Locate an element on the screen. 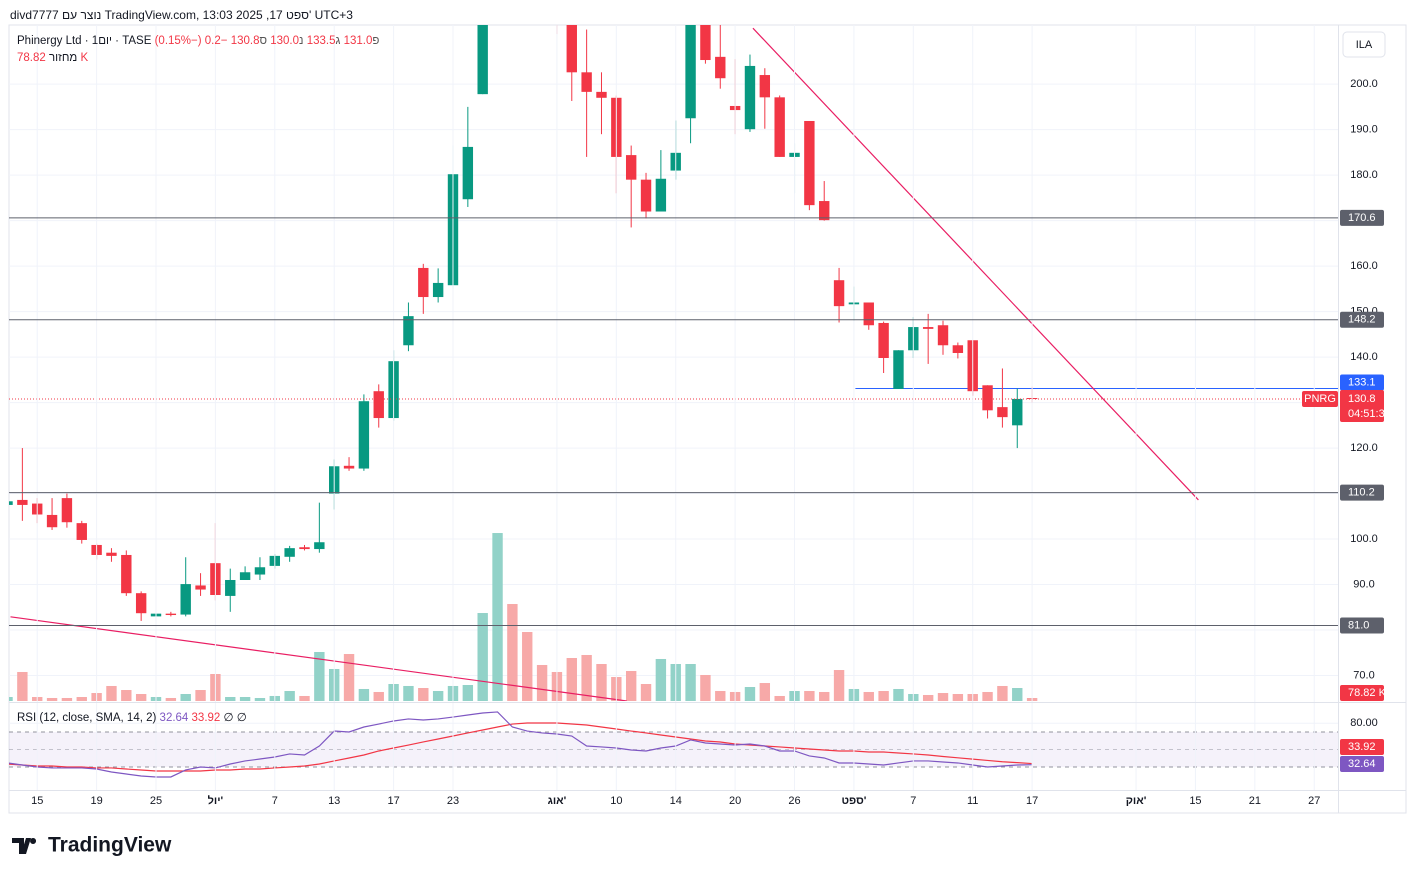  level-badge-label: 170.6 is located at coordinates (1362, 218).